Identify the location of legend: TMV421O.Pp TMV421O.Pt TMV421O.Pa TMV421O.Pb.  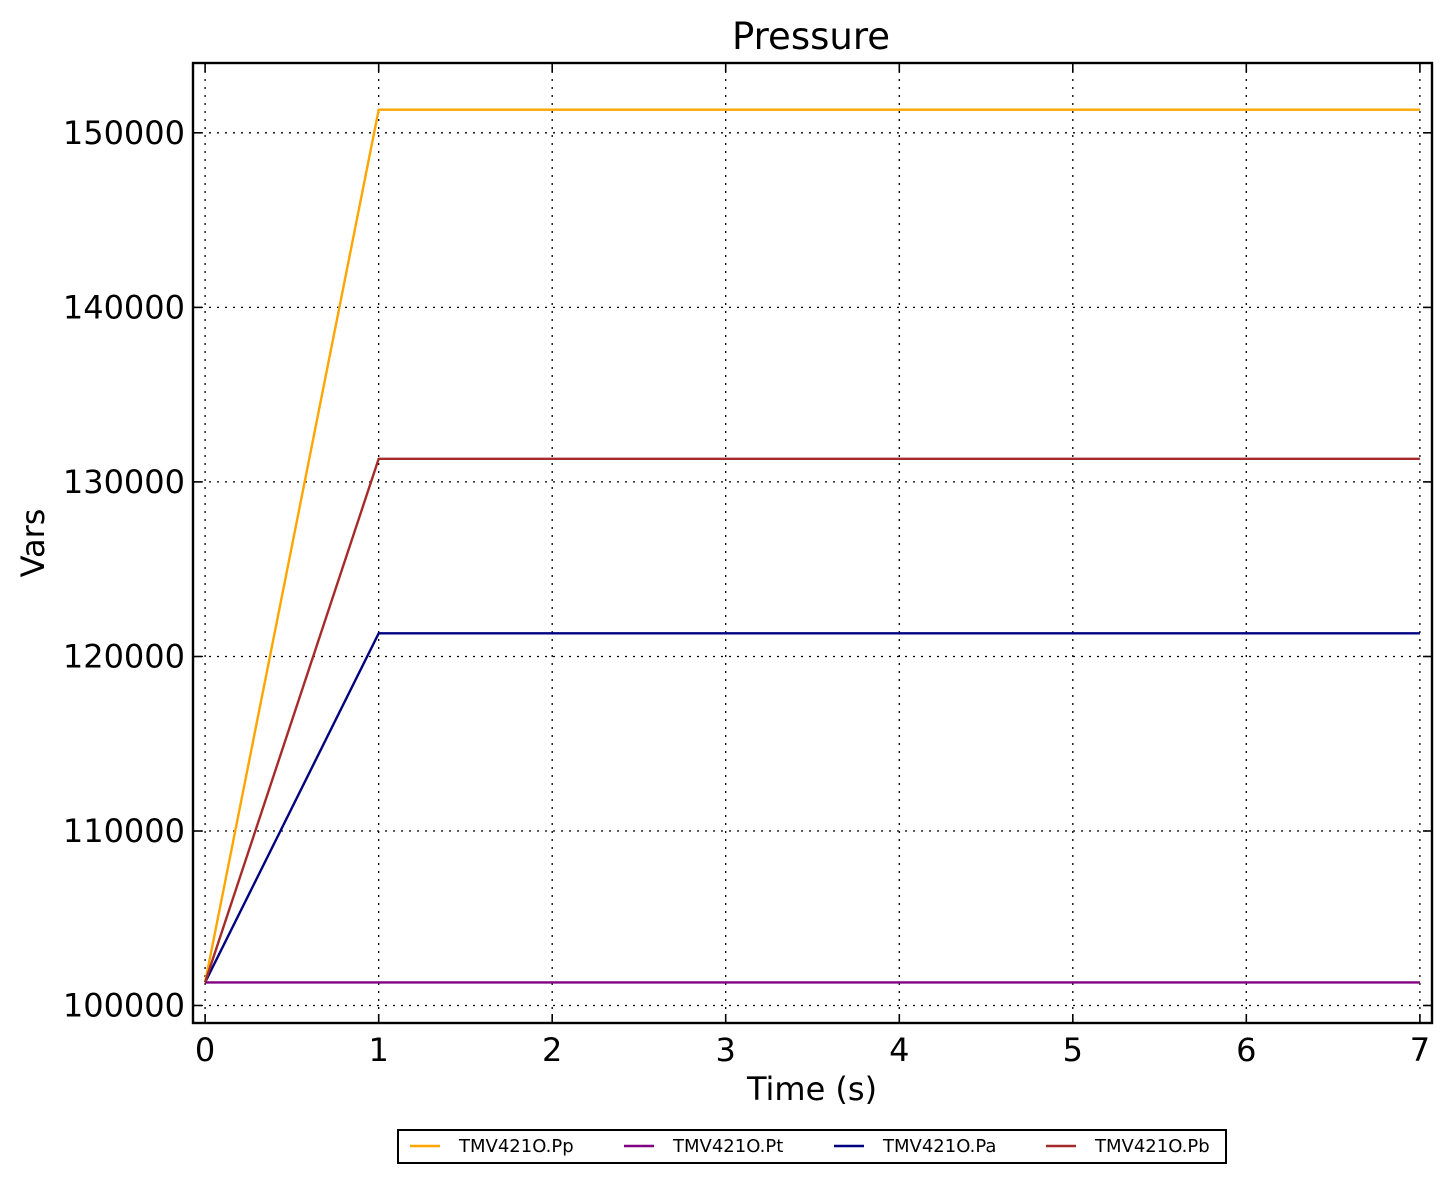
(812, 1146).